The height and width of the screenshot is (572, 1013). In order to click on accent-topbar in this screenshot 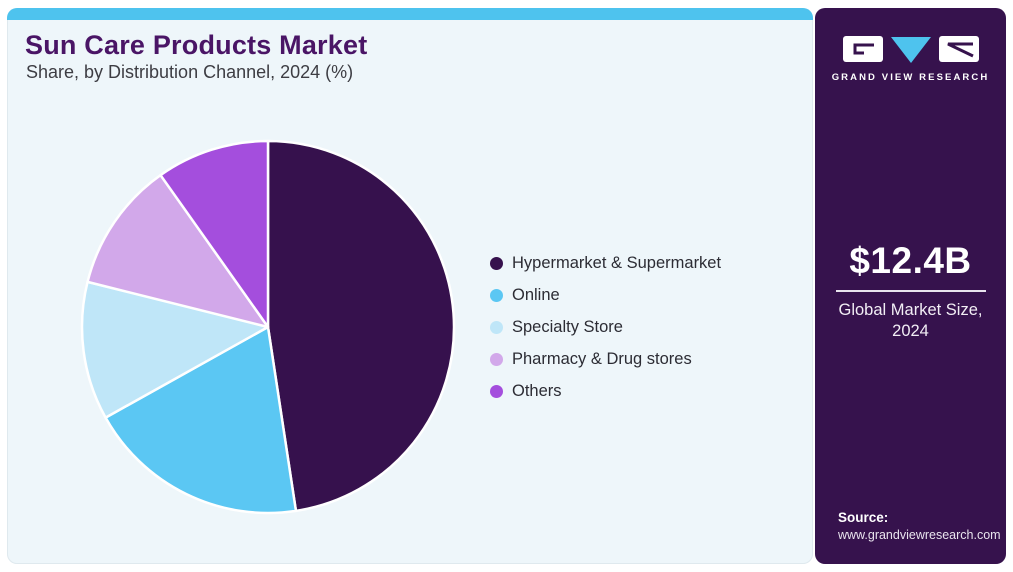, I will do `click(410, 14)`.